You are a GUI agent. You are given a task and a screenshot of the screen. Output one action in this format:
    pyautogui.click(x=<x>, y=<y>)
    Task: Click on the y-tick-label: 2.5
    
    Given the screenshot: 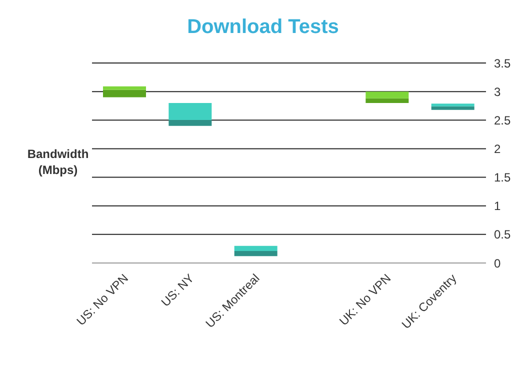 What is the action you would take?
    pyautogui.click(x=503, y=120)
    